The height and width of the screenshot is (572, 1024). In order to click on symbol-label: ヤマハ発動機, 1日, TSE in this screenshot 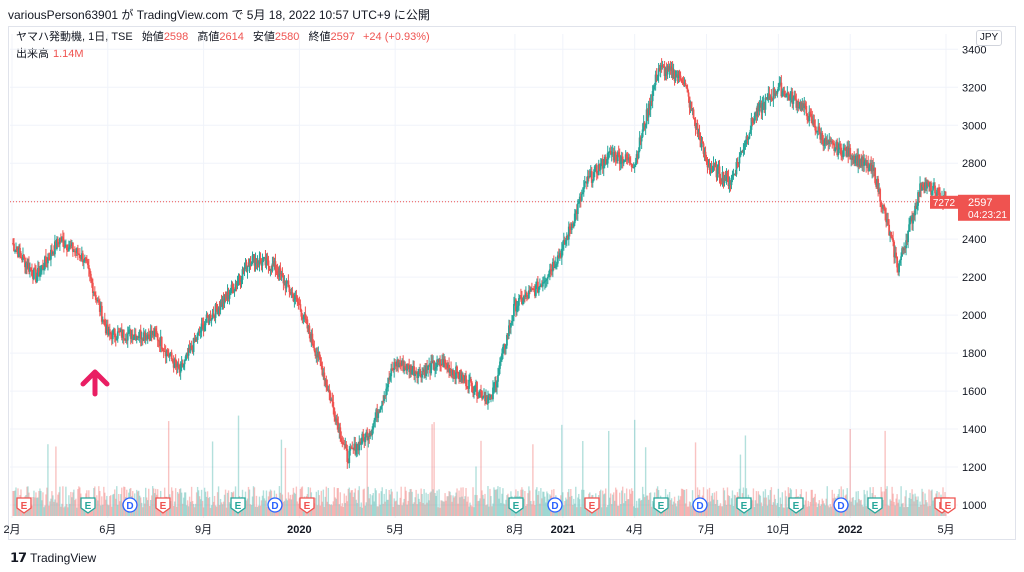, I will do `click(74, 37)`.